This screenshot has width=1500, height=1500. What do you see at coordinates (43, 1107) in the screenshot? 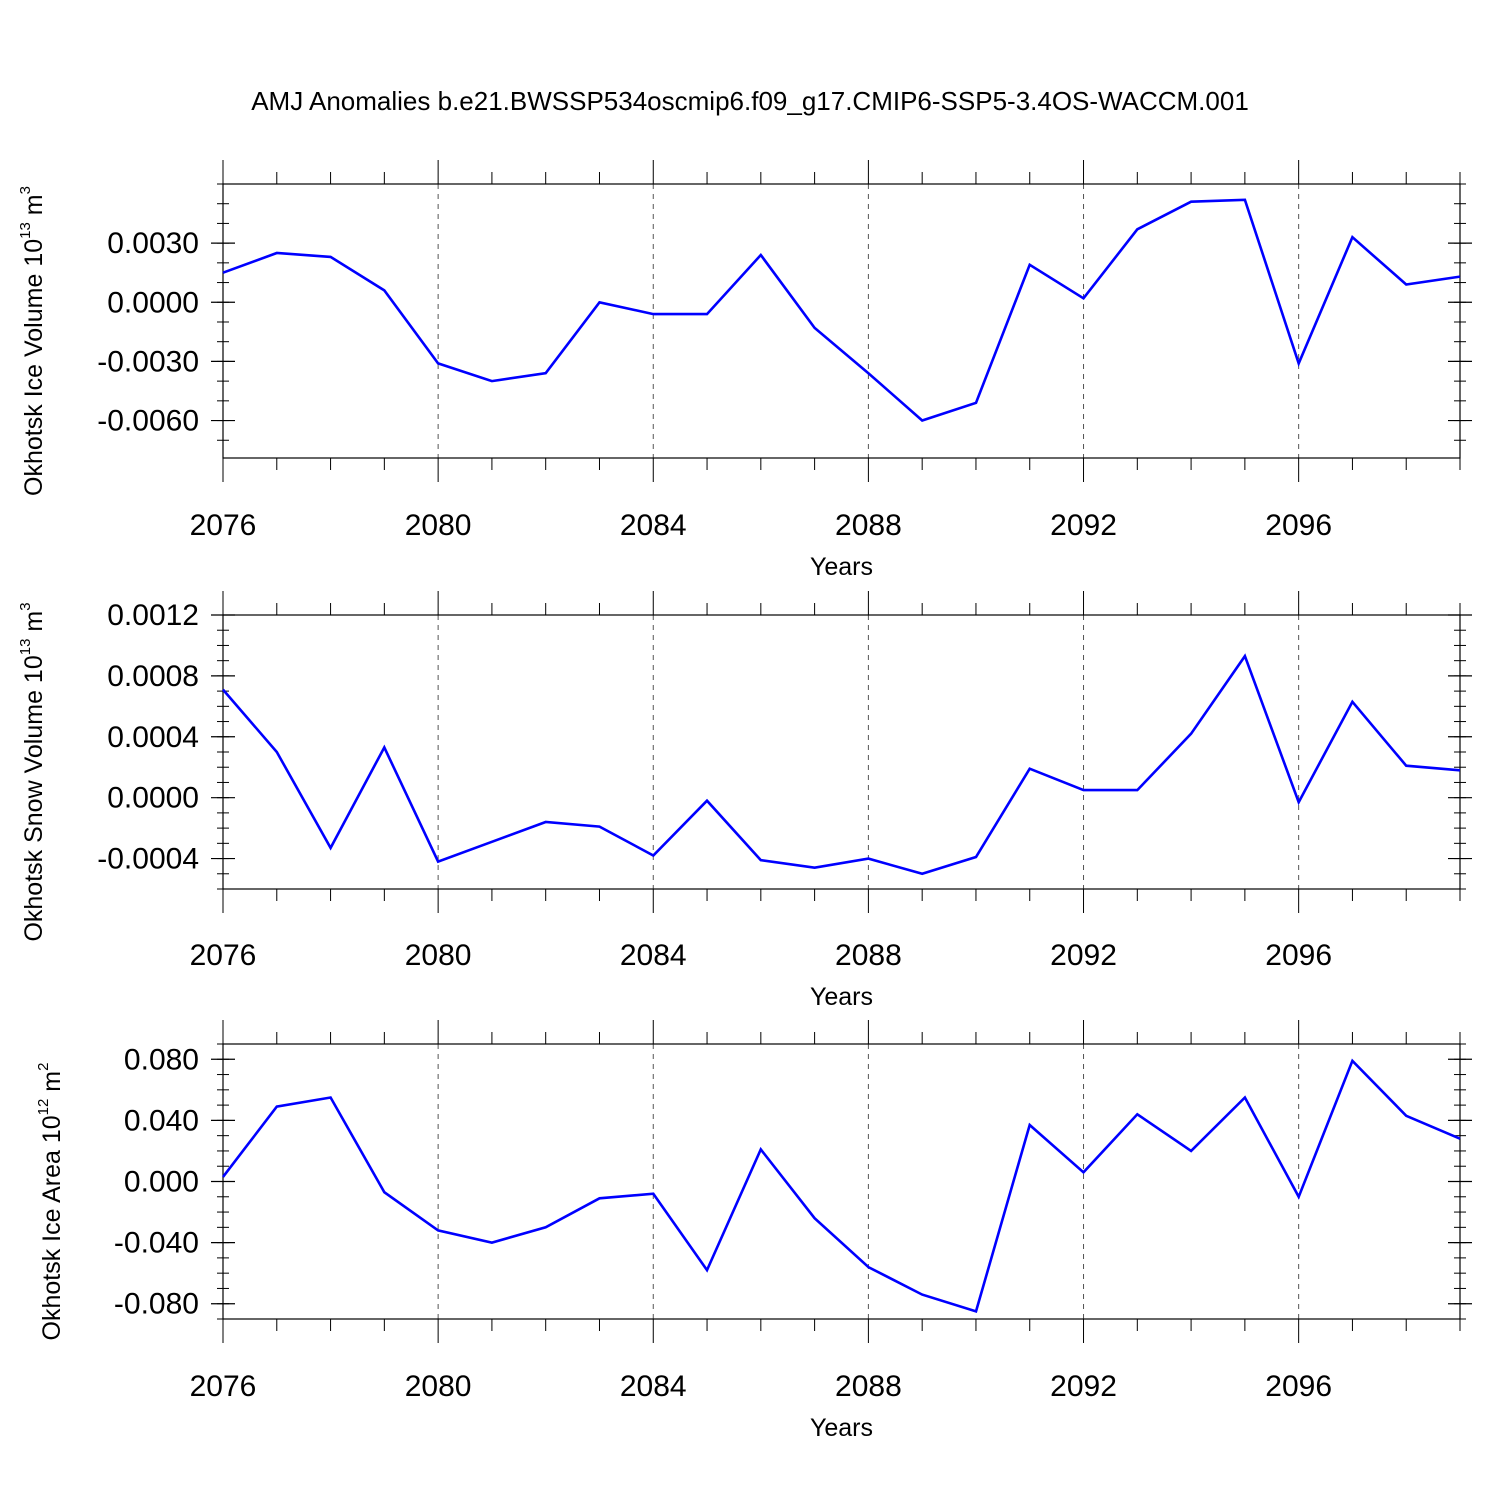
I see `y-axis-label-sup: 12` at bounding box center [43, 1107].